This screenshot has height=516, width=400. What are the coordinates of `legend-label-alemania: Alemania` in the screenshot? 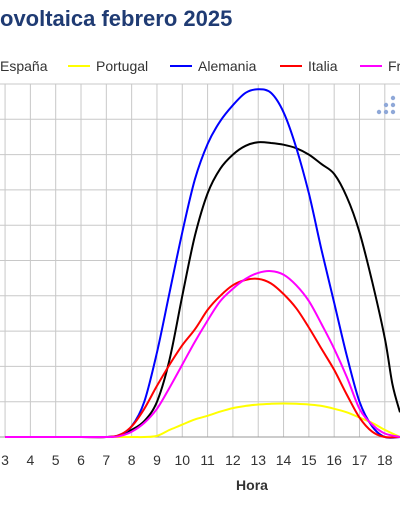 It's located at (227, 66).